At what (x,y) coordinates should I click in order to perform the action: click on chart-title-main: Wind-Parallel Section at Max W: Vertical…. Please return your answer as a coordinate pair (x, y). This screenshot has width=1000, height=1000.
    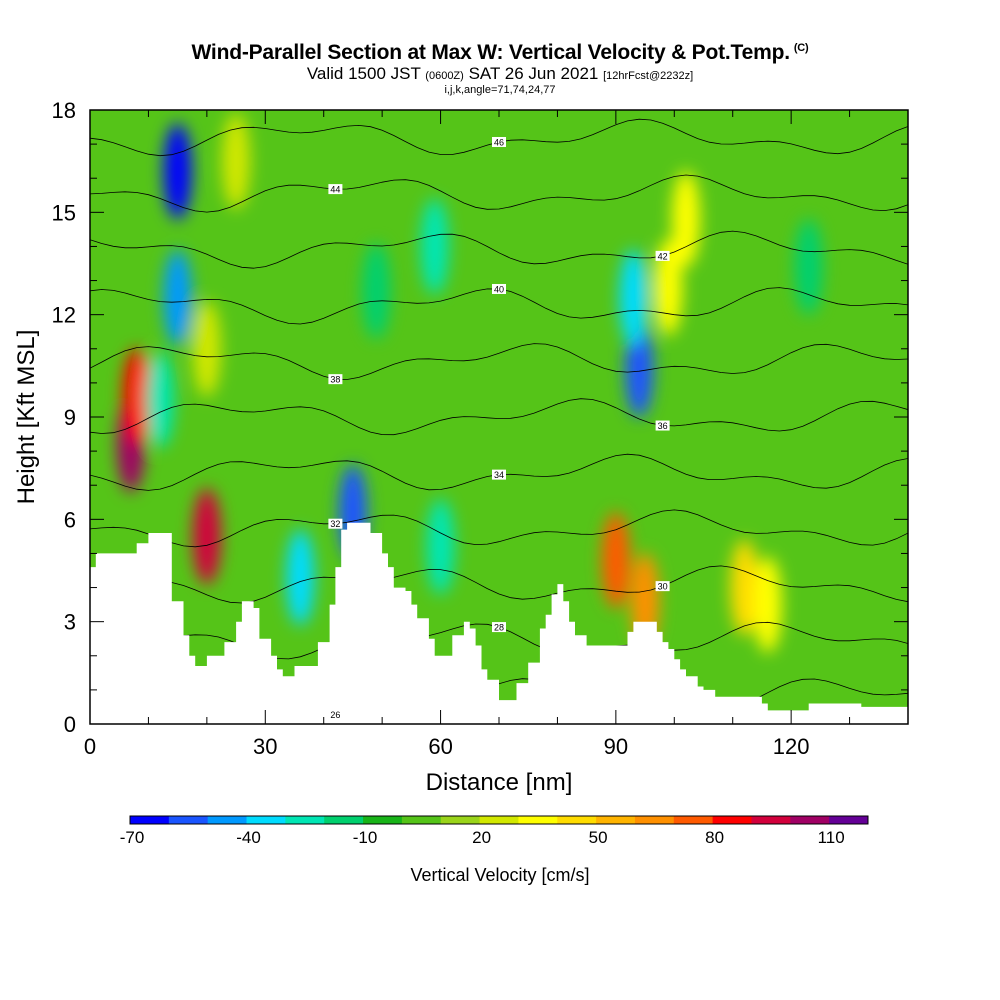
    Looking at the image, I should click on (491, 52).